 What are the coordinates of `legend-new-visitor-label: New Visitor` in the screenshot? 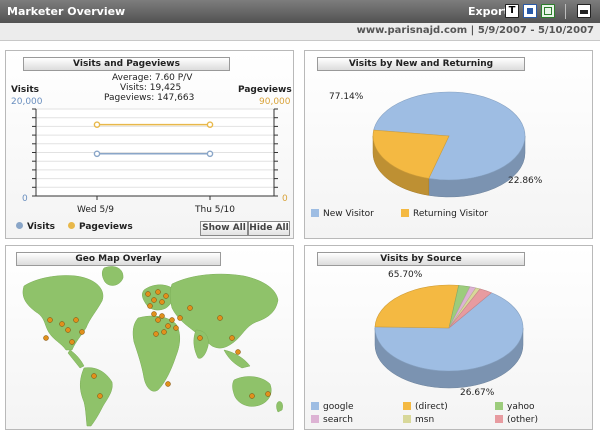 It's located at (348, 214).